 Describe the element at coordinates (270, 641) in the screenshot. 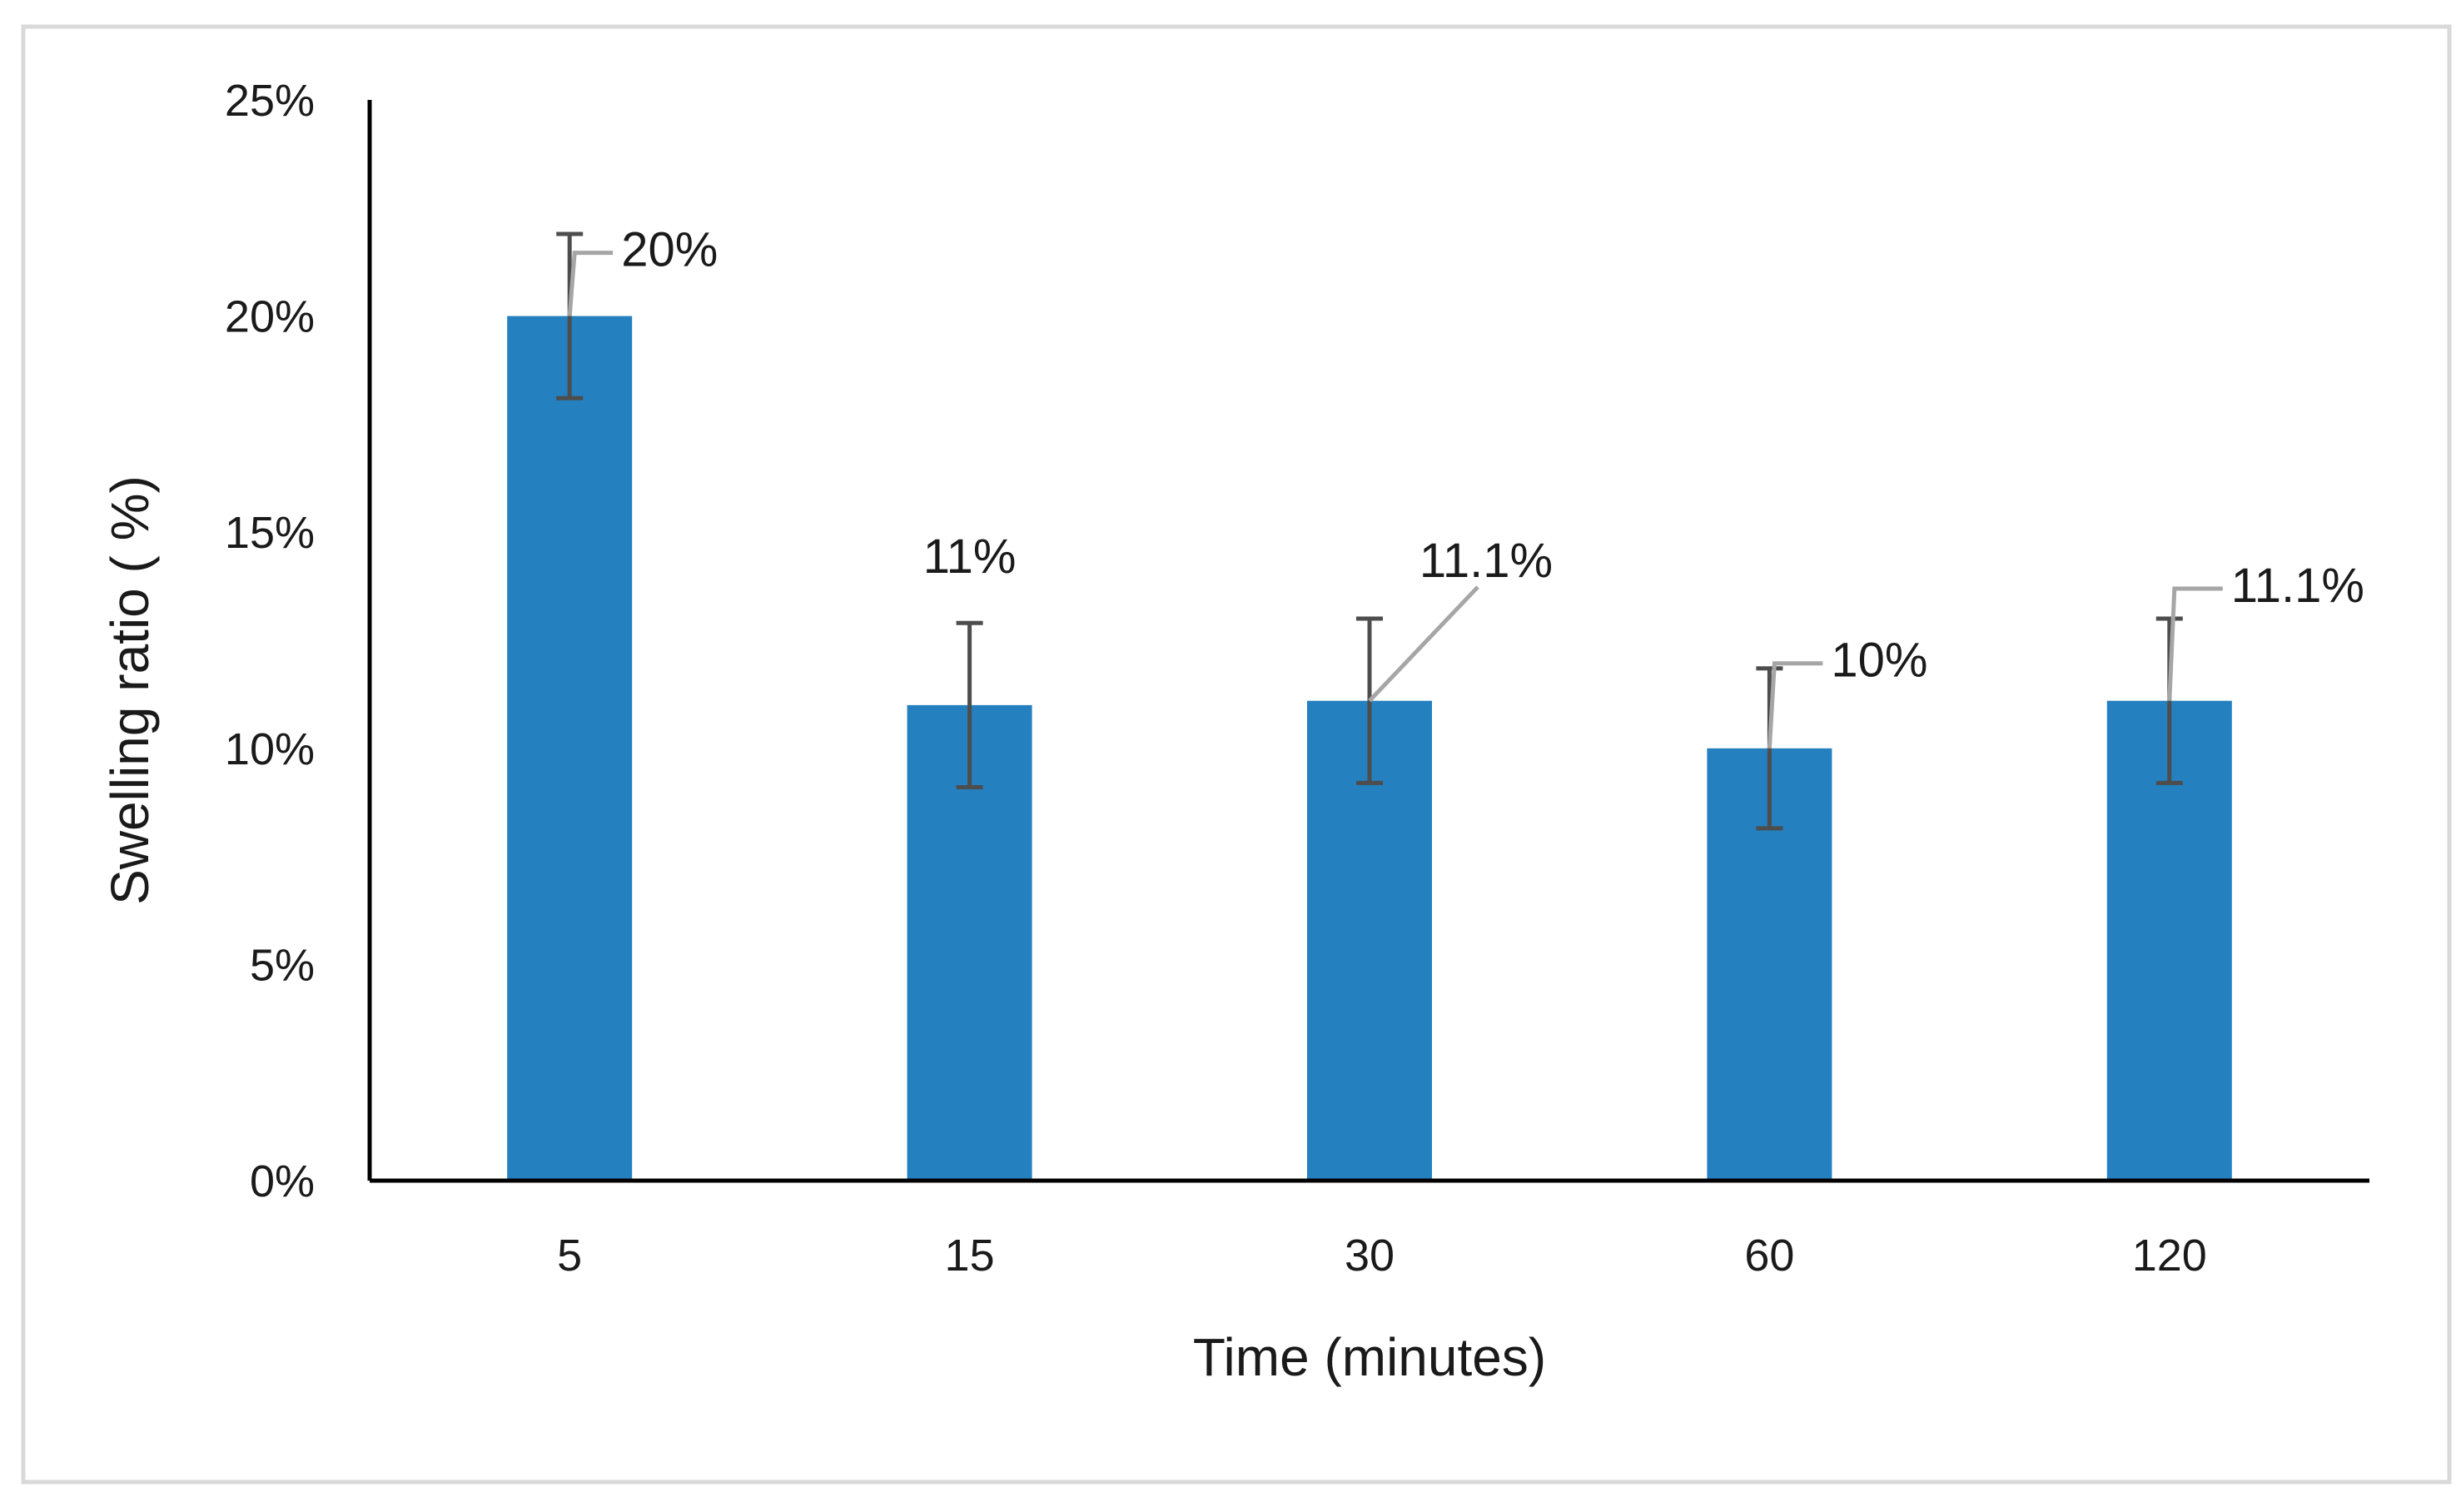

I see `y-tick-labels: 0% 5% 10% 15% 20% 25%` at that location.